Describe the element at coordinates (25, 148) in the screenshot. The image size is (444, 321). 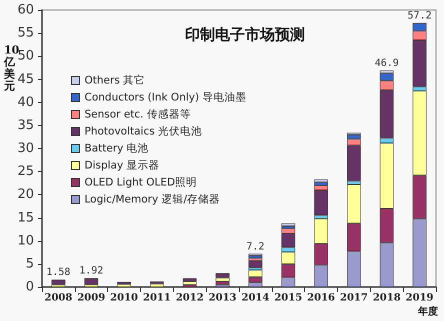
I see `y-tick-label: 30` at that location.